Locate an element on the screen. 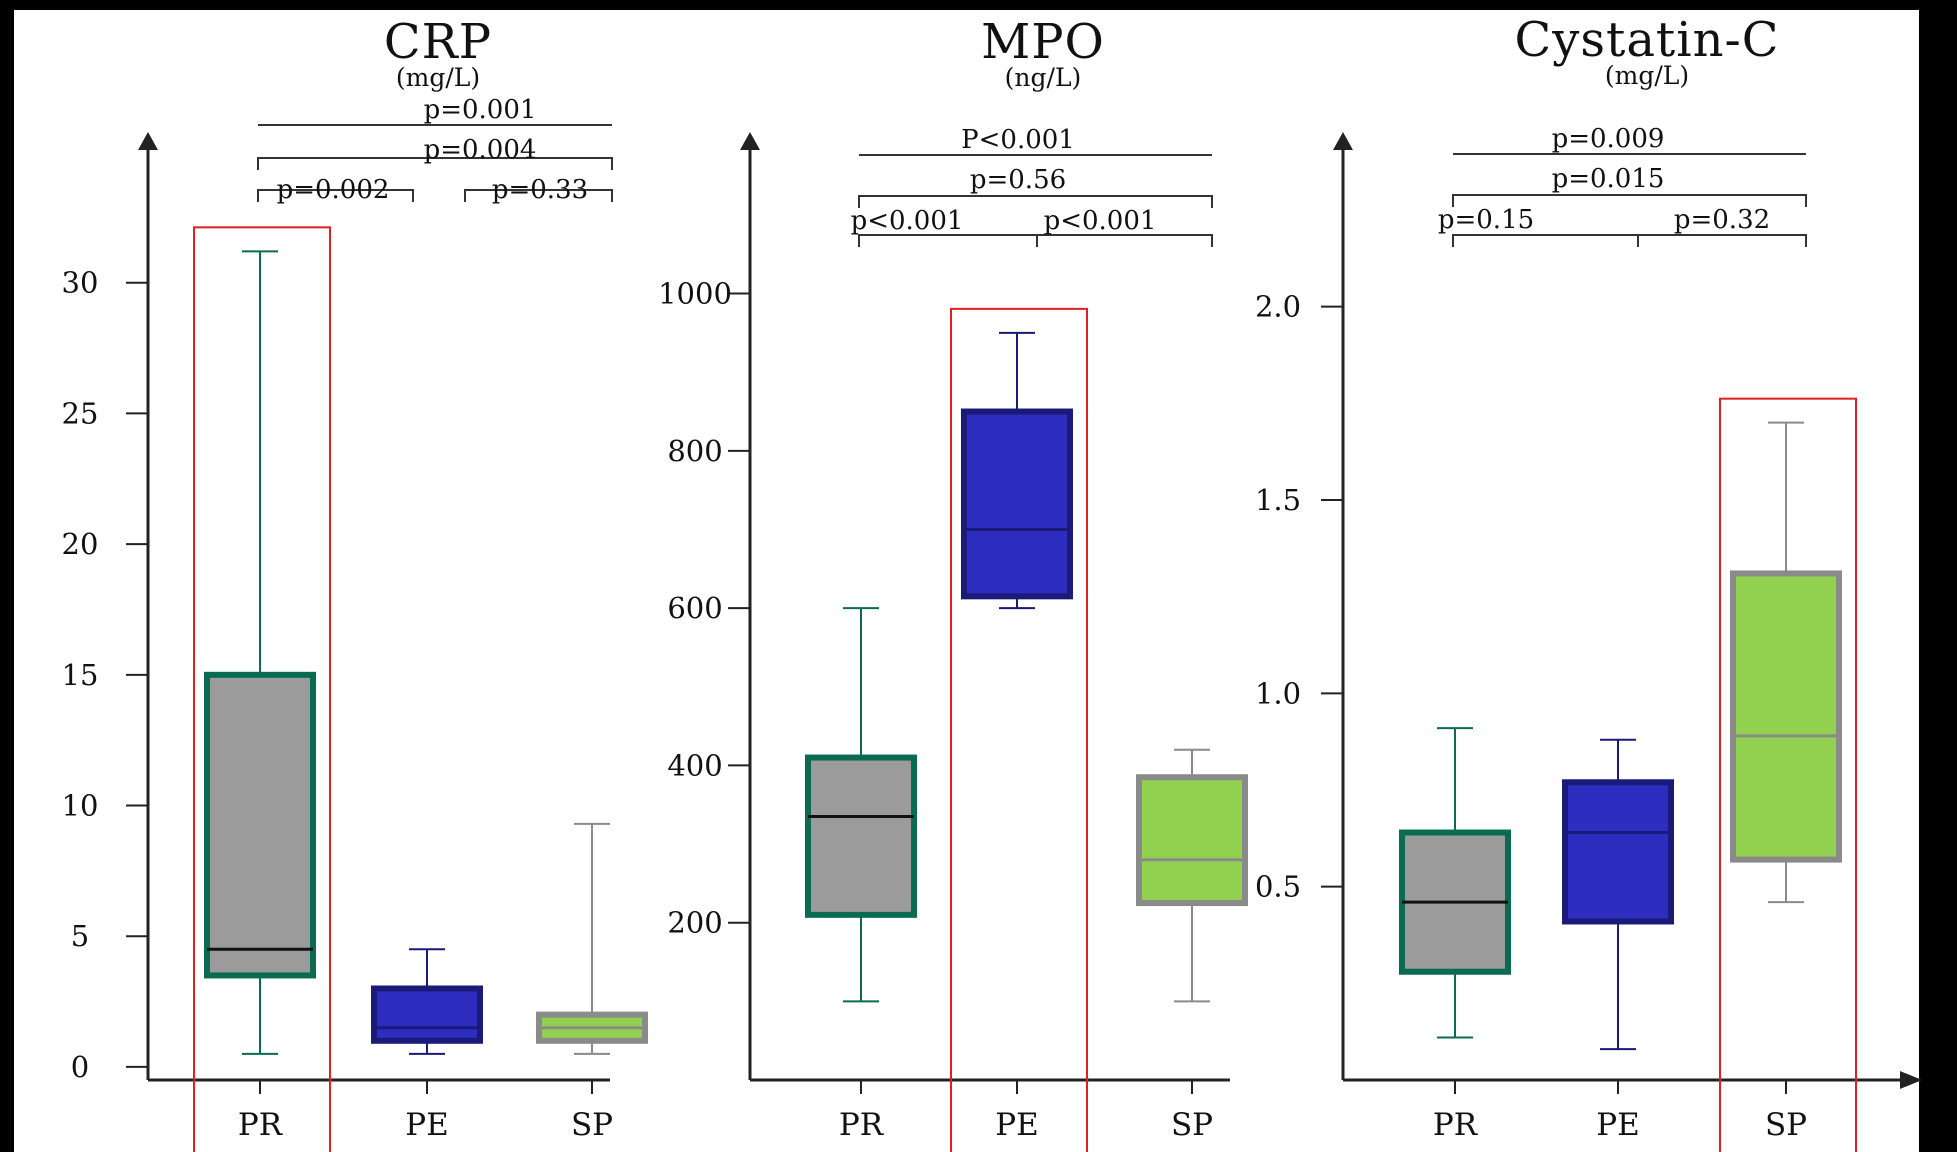  comparison-bracket: p=0.33 is located at coordinates (538, 190).